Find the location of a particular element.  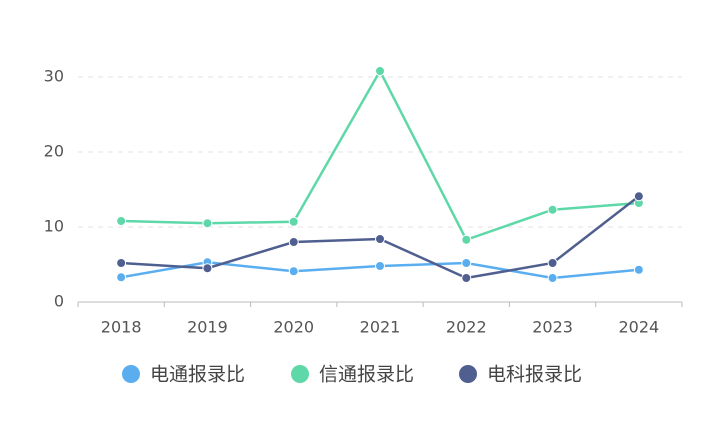

x-tick-label: 2023 is located at coordinates (552, 327).